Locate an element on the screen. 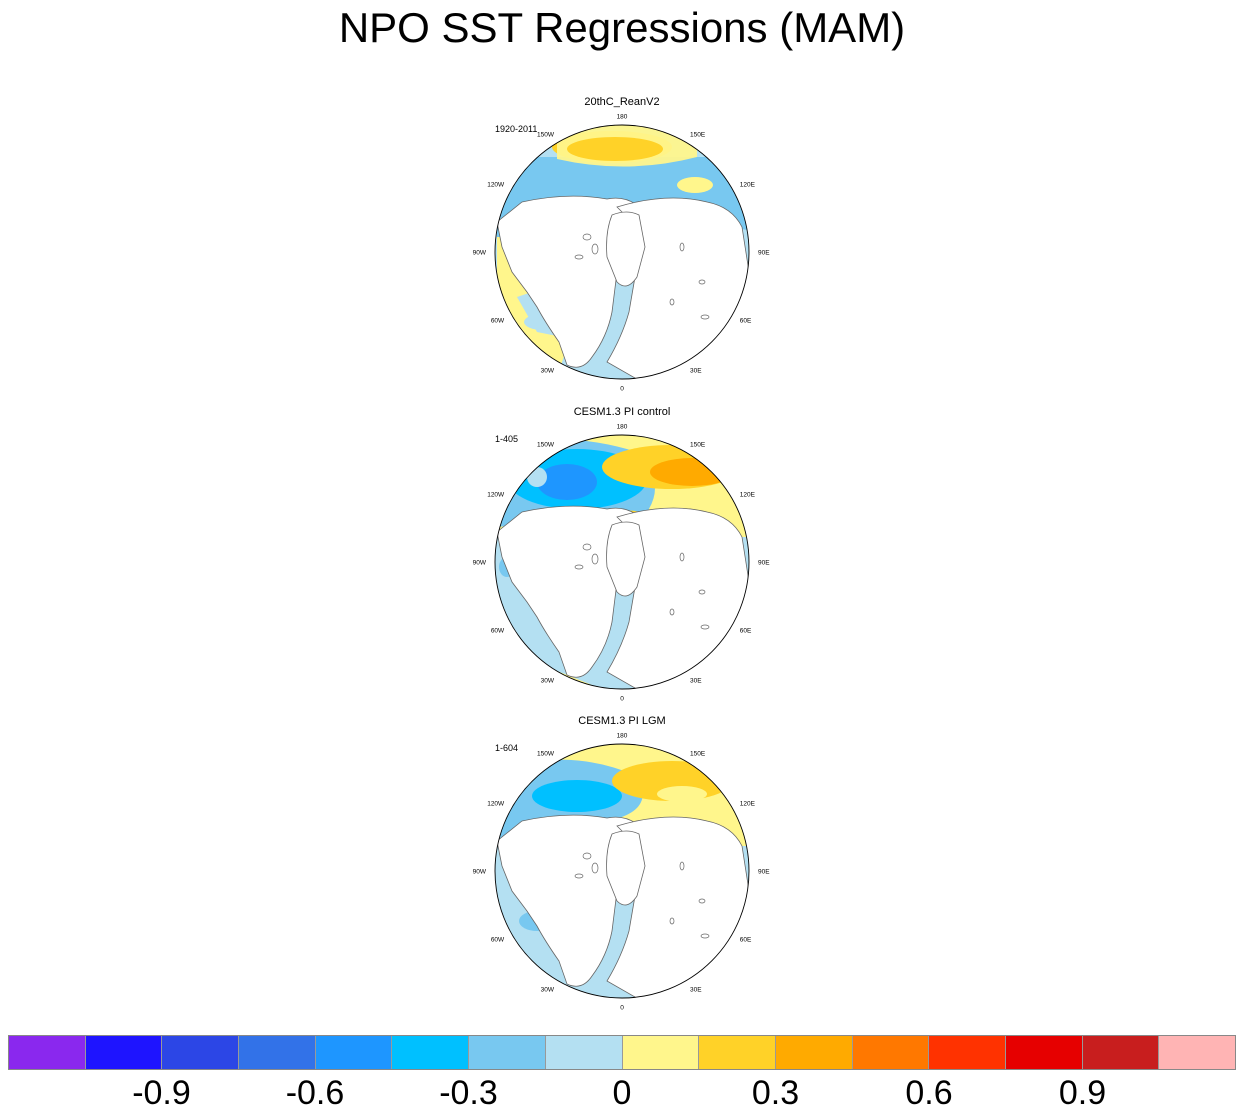 This screenshot has height=1116, width=1244. colorbar-tick-label: 0.6 is located at coordinates (929, 1093).